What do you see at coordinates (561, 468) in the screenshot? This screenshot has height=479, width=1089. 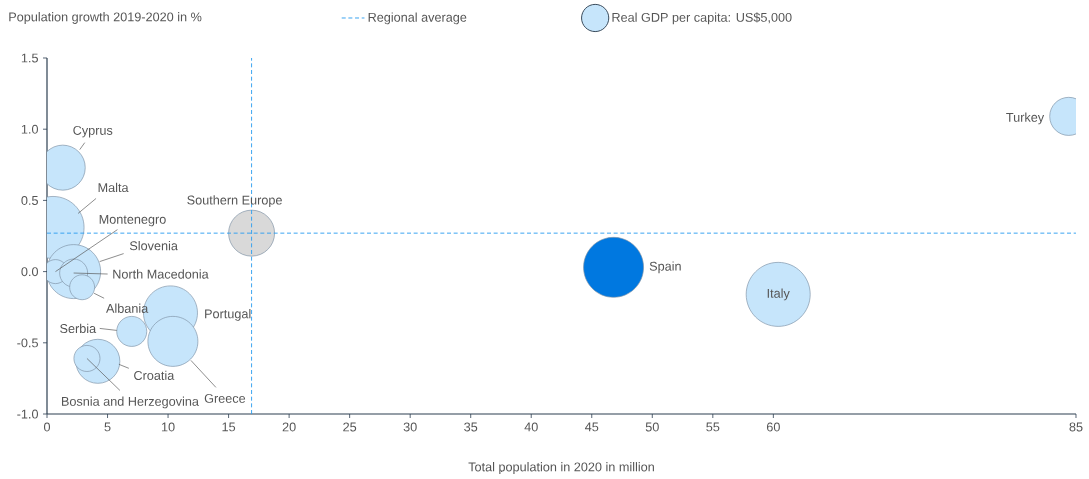 I see `x-axis-title: Total population in 2020 in million` at bounding box center [561, 468].